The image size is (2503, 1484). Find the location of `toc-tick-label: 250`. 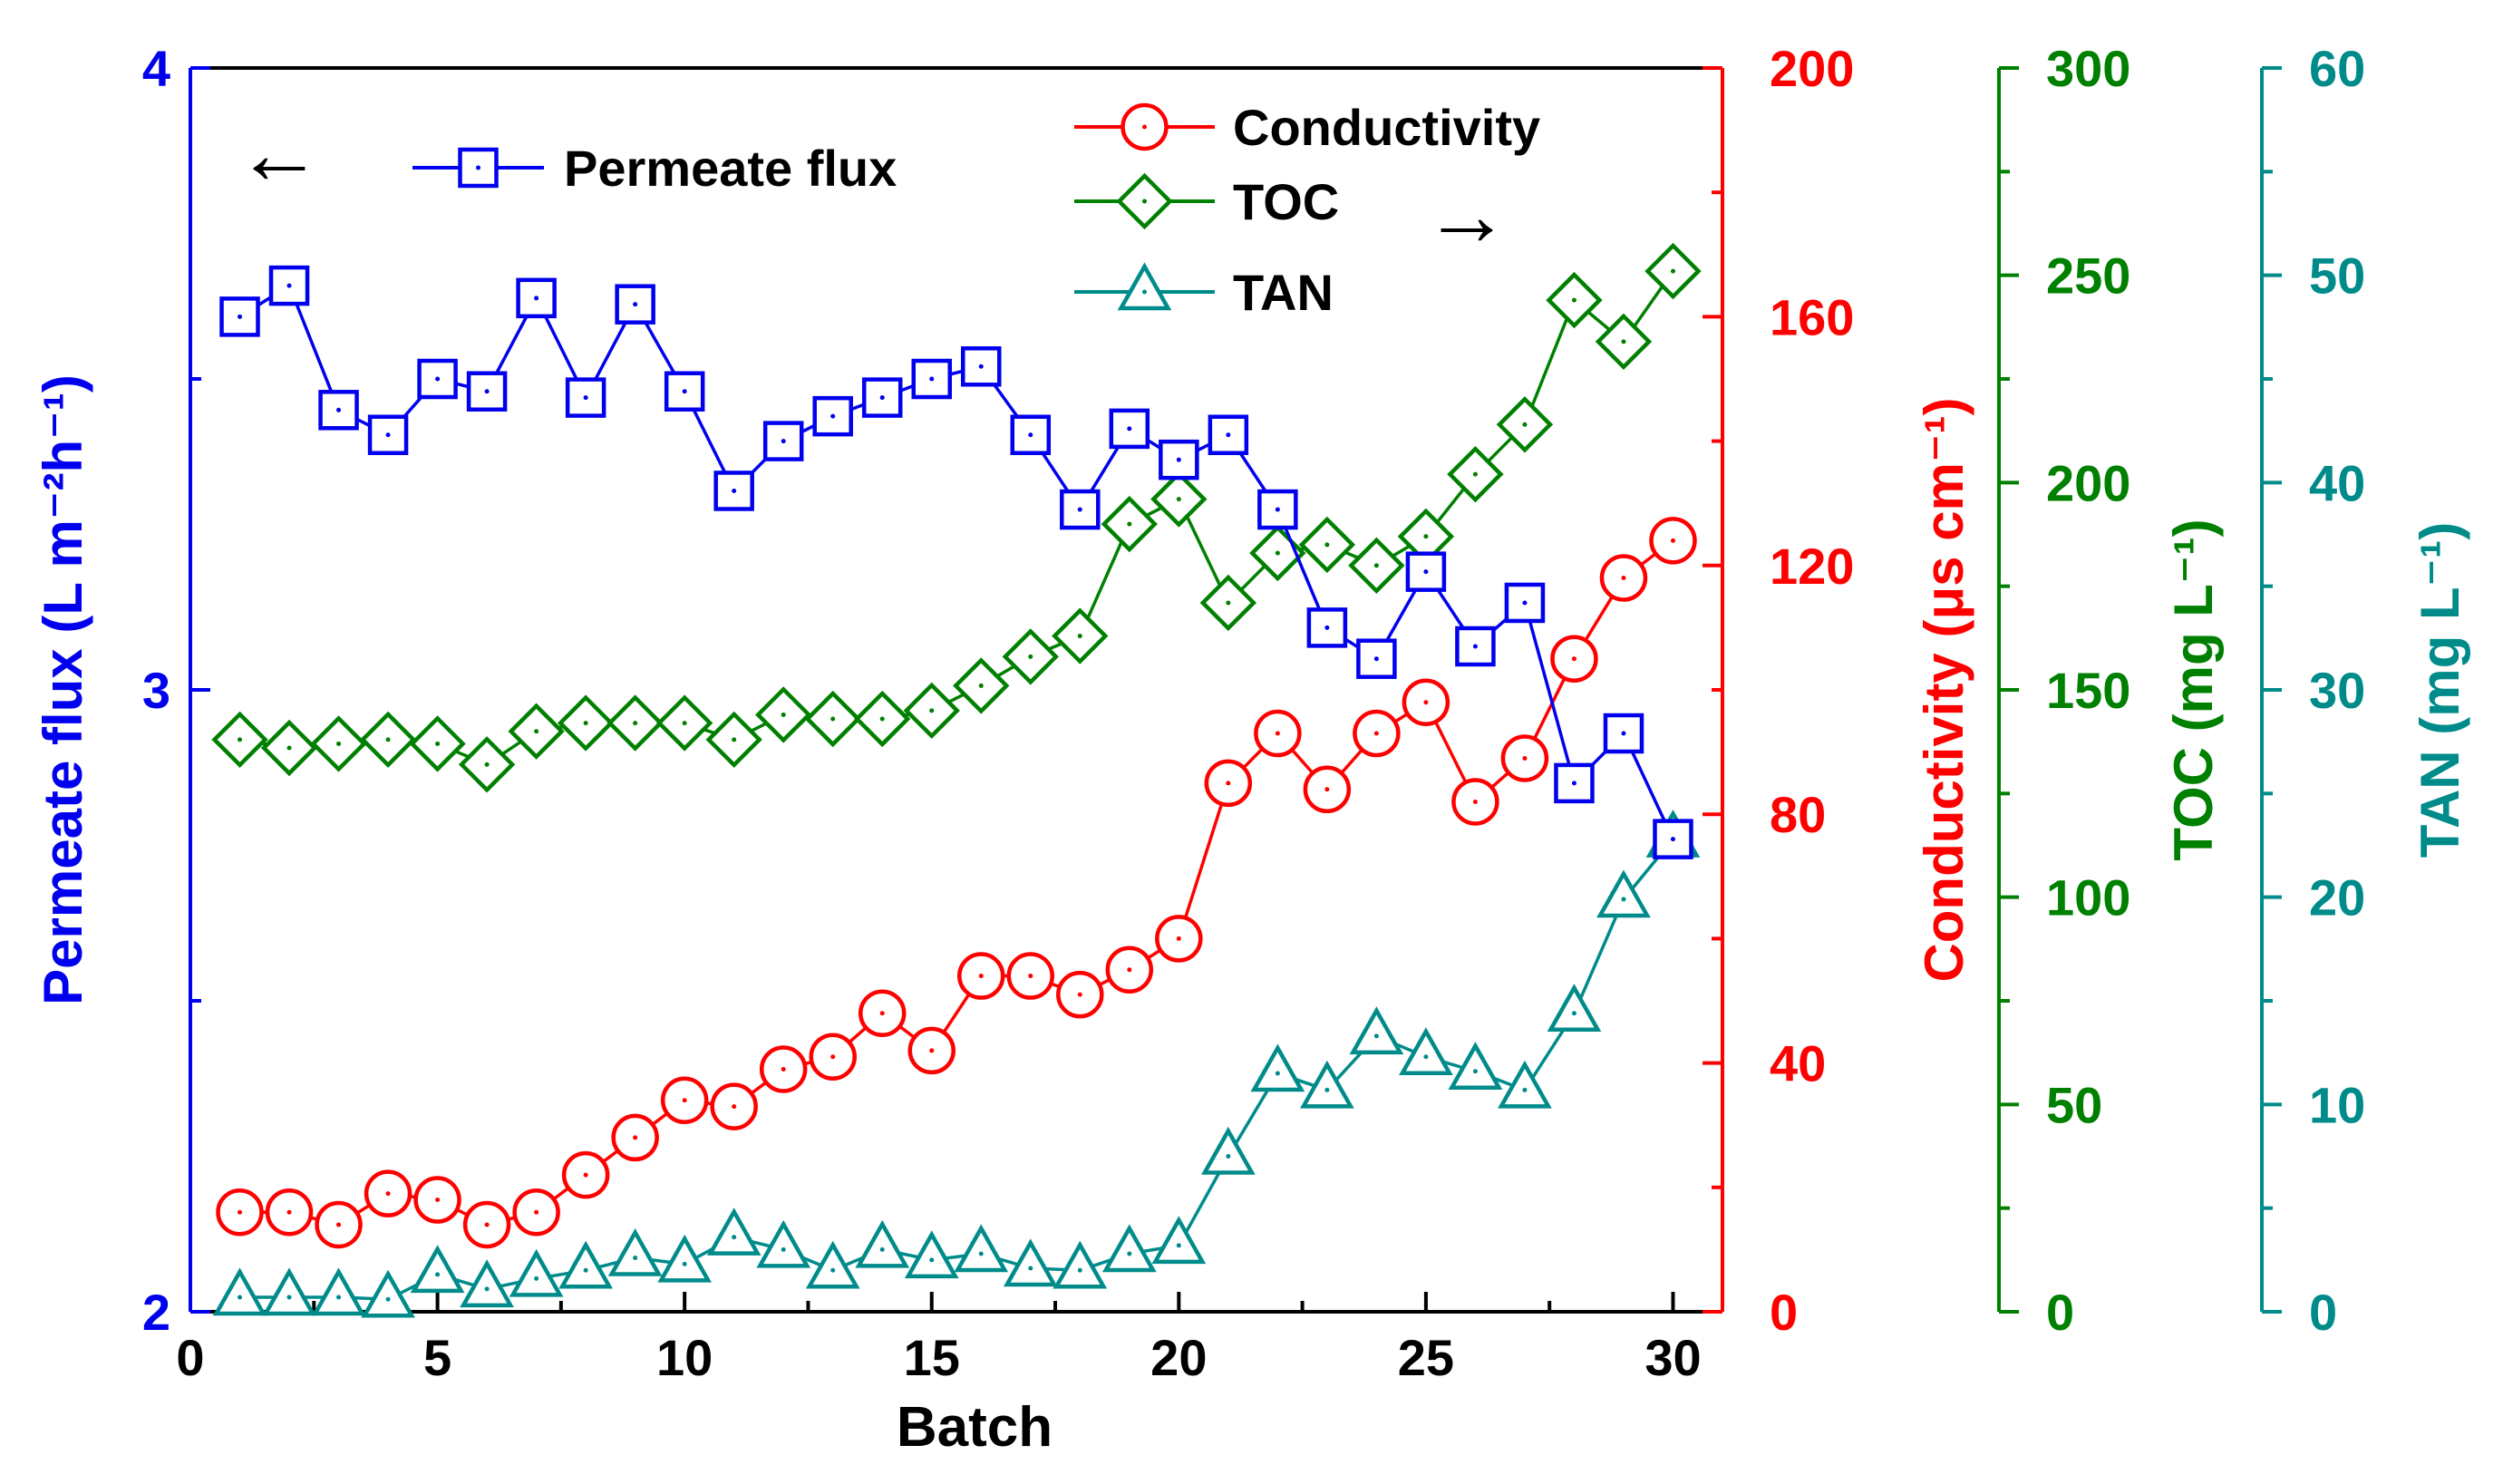

toc-tick-label: 250 is located at coordinates (2088, 276).